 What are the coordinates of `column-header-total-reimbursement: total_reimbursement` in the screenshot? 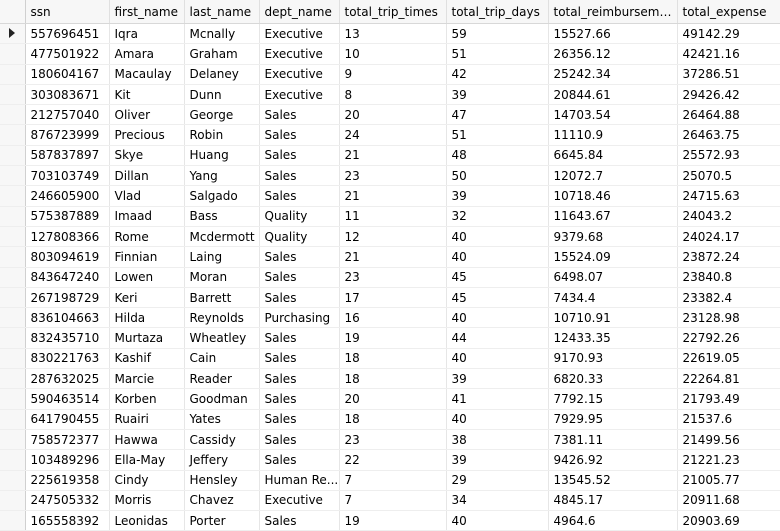 It's located at (613, 12).